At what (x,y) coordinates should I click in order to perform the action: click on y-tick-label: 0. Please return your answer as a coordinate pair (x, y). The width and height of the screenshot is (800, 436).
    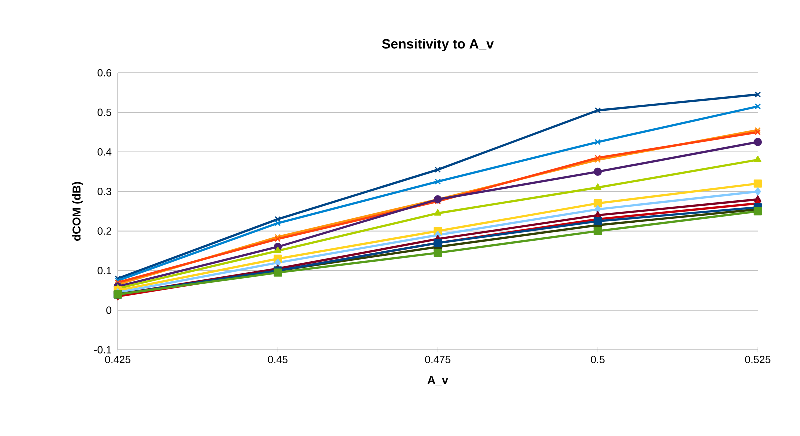
    Looking at the image, I should click on (109, 310).